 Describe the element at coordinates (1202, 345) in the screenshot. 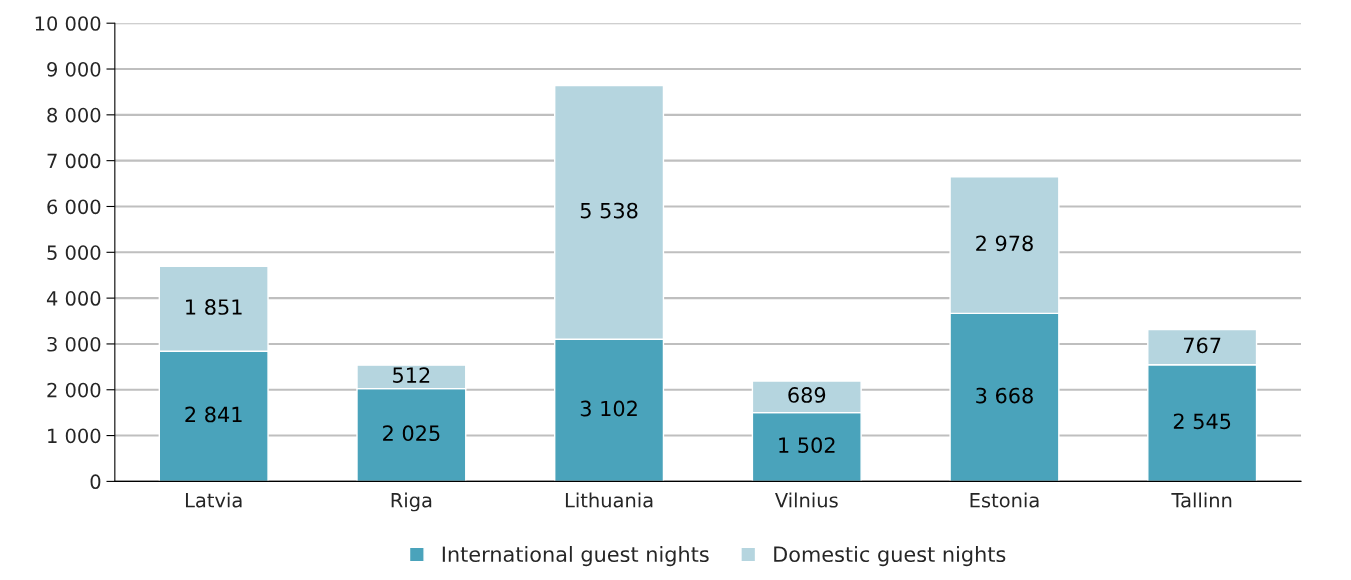

I see `data-label: 767` at that location.